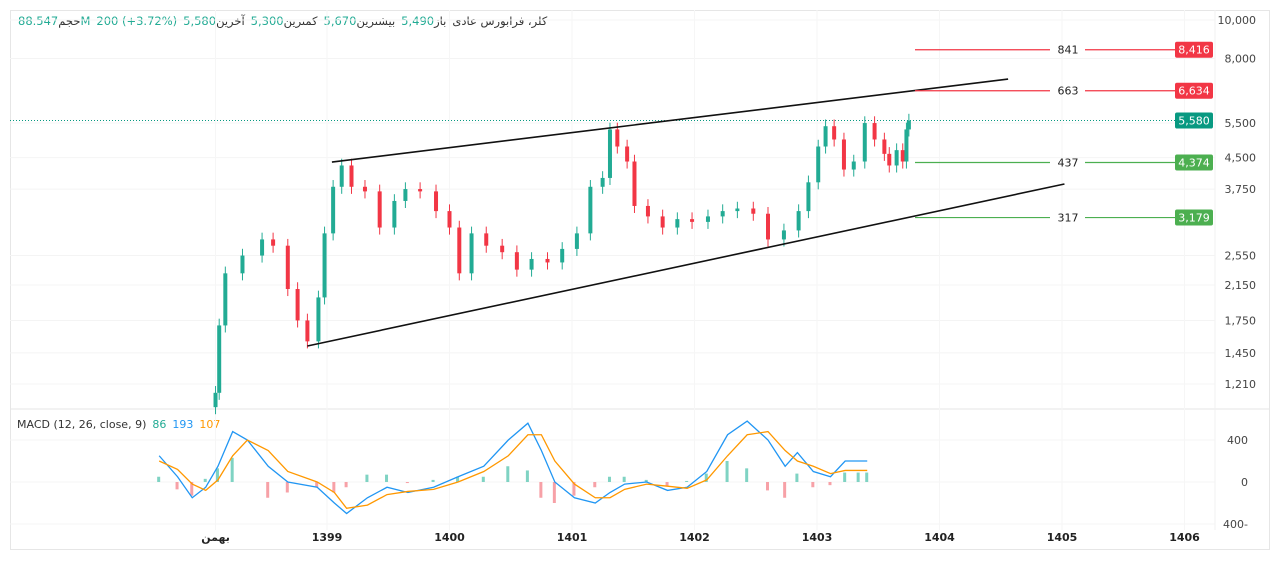 The image size is (1280, 561). Describe the element at coordinates (1237, 440) in the screenshot. I see `macd-y-tick-label: 400` at that location.